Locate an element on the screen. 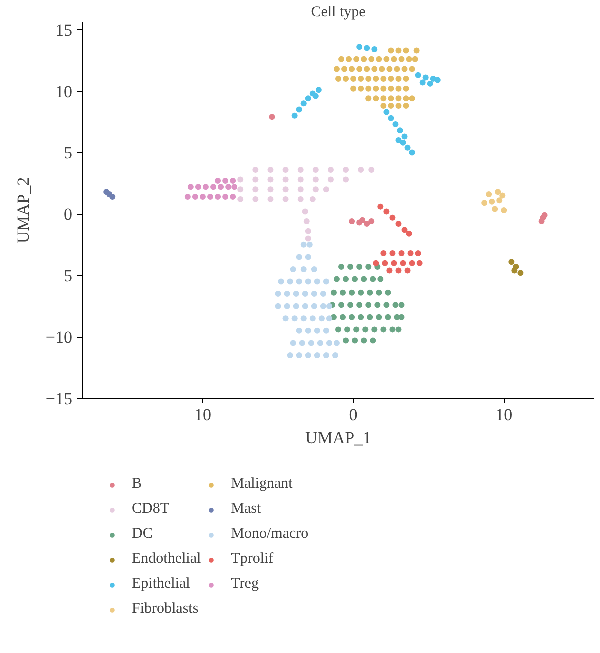  legend-label: Mast is located at coordinates (246, 509).